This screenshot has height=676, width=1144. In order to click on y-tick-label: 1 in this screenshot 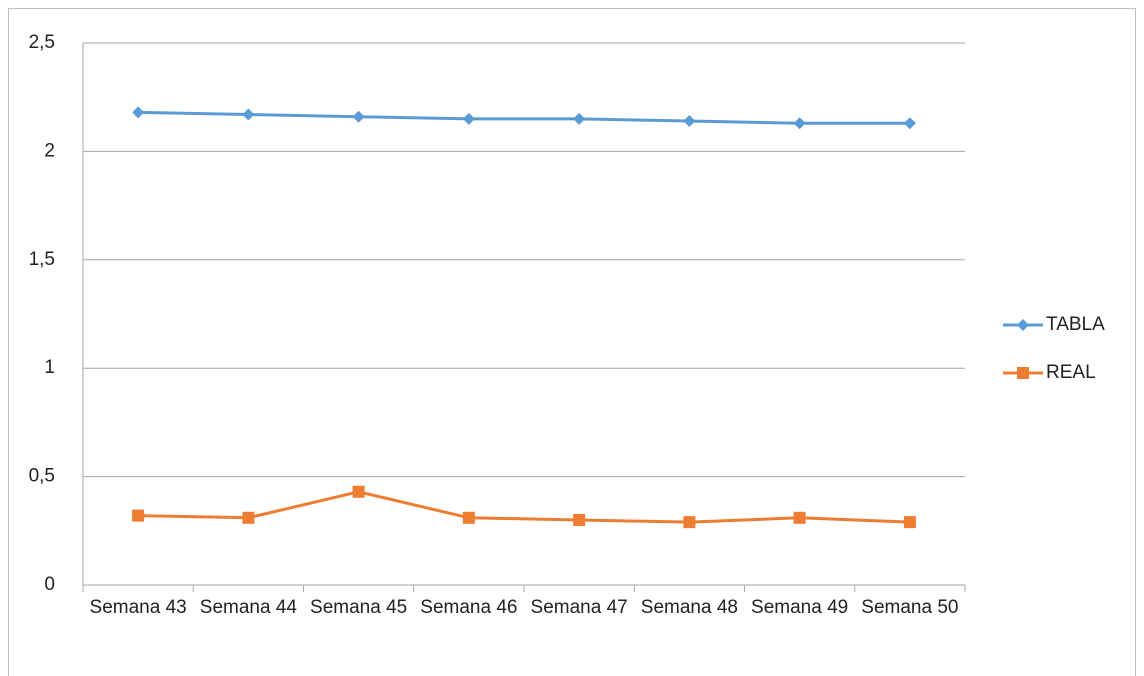, I will do `click(49, 367)`.